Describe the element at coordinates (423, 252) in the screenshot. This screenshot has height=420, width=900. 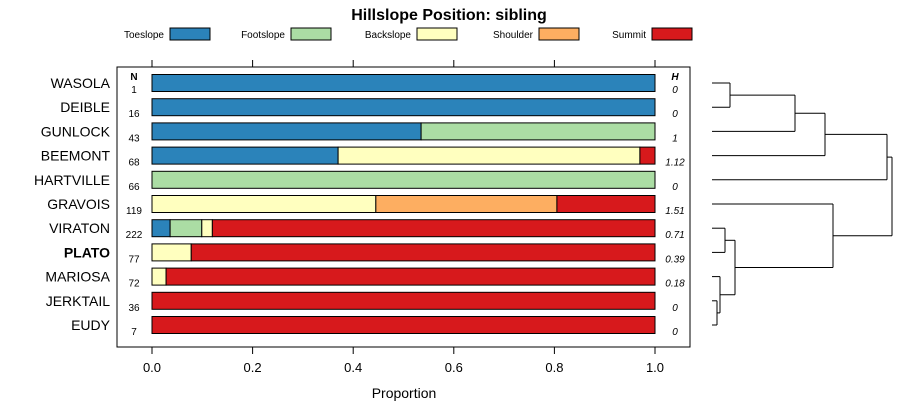
I see `bar-plato-summit` at that location.